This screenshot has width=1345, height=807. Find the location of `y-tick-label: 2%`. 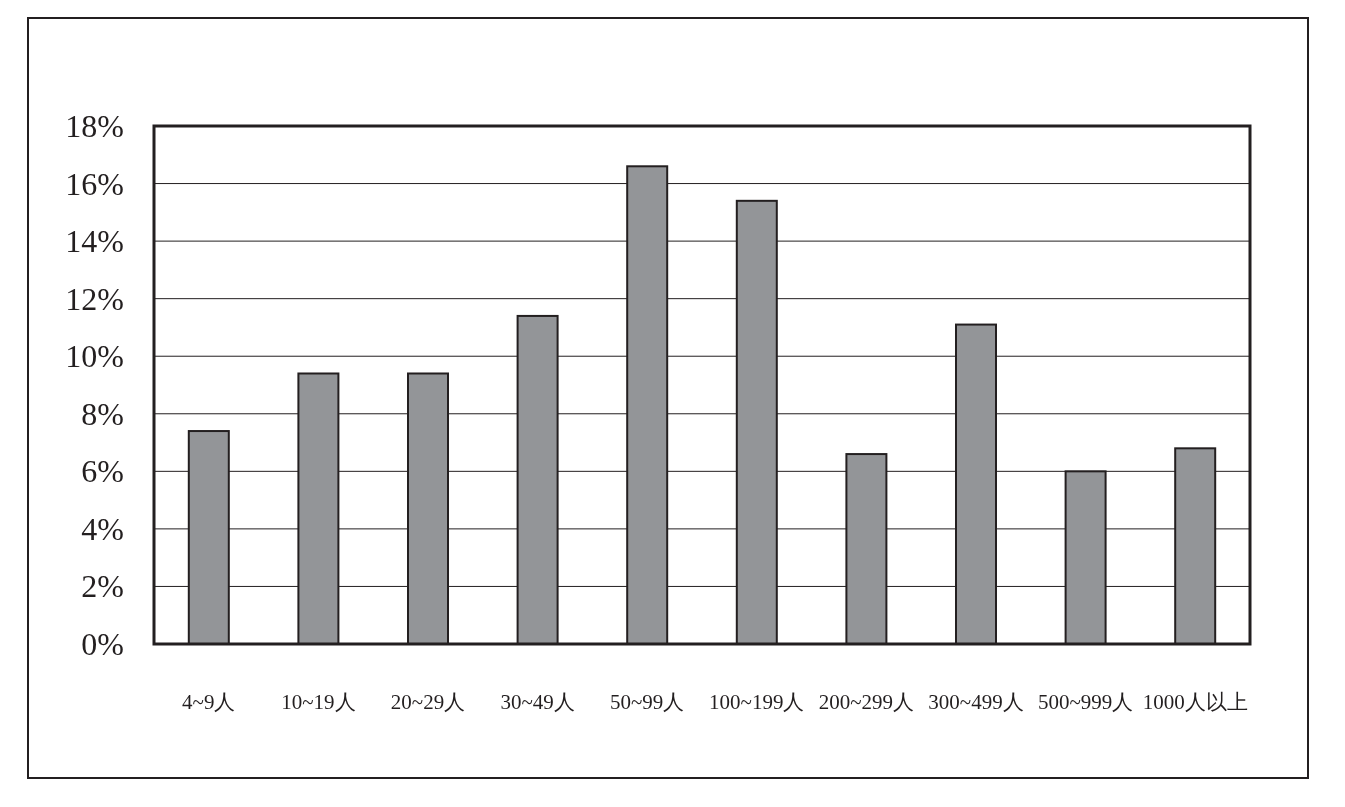

y-tick-label: 2% is located at coordinates (102, 586).